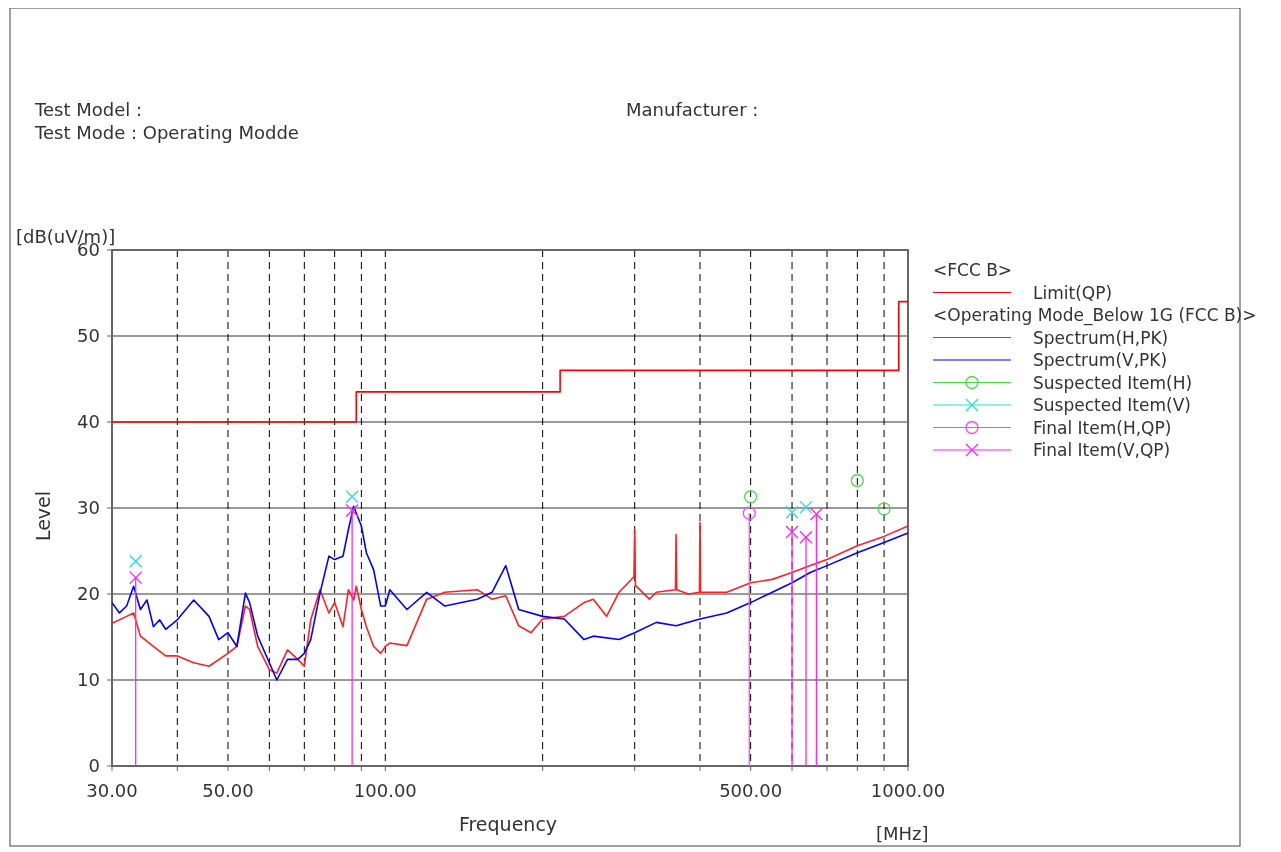 Image resolution: width=1281 pixels, height=852 pixels. I want to click on y-tick-label: 10, so click(88, 679).